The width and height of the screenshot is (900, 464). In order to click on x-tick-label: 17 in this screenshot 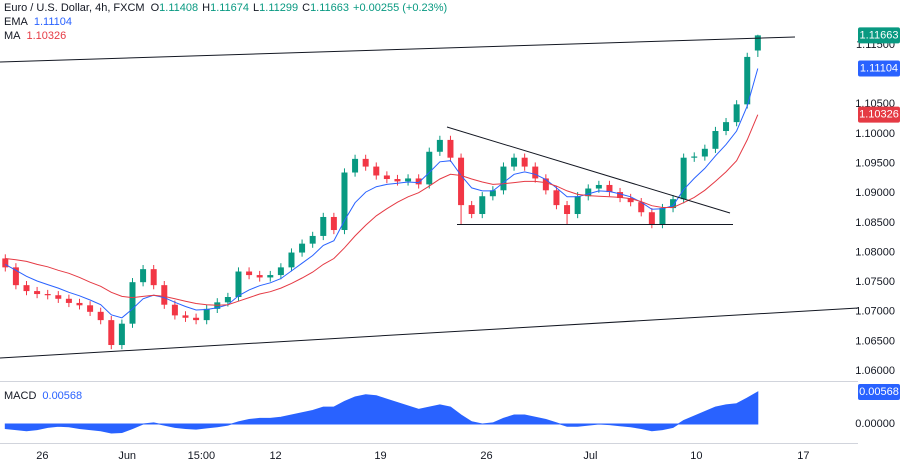, I will do `click(803, 456)`.